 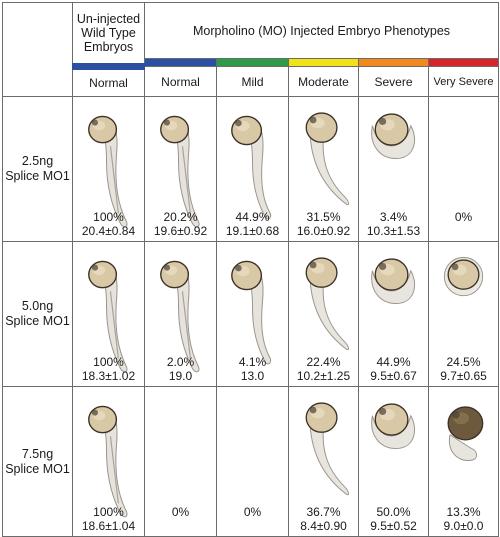 I want to click on phenotype-cell: 24.5% 9.7±0.65, so click(x=463, y=314).